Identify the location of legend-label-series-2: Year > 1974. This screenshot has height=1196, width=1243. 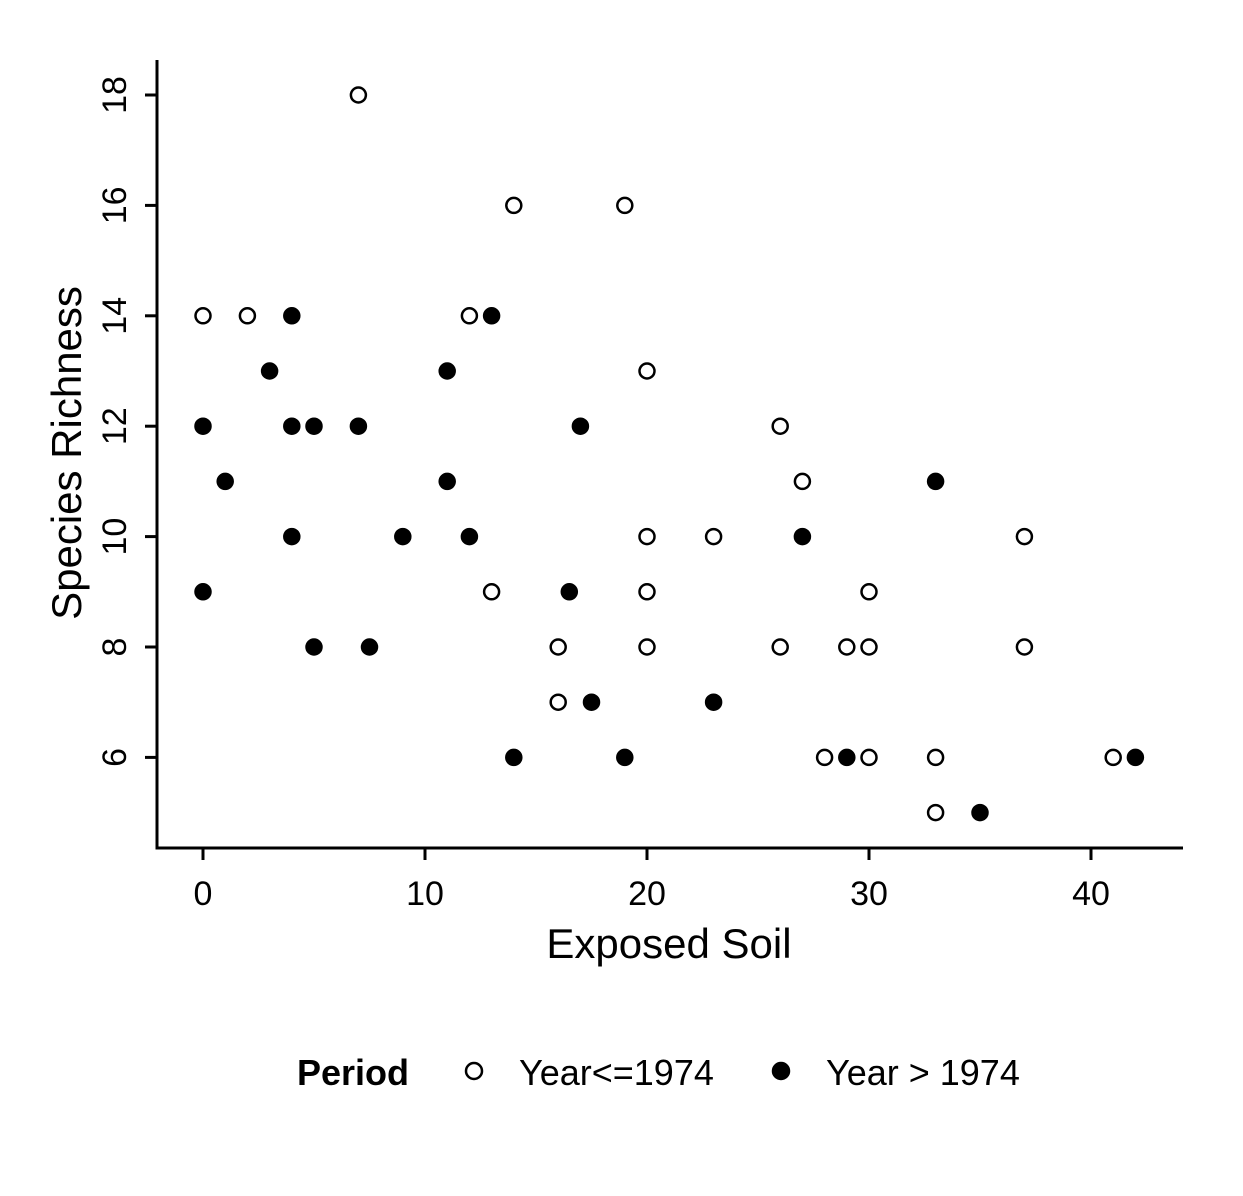
(923, 1072).